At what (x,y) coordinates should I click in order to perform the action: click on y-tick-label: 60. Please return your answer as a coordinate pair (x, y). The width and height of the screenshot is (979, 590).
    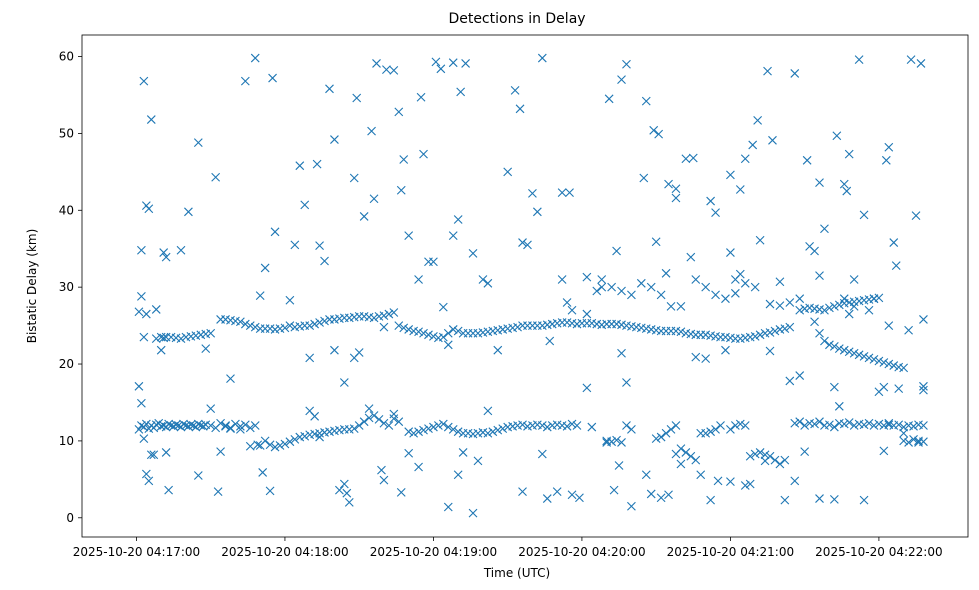
    Looking at the image, I should click on (66, 57).